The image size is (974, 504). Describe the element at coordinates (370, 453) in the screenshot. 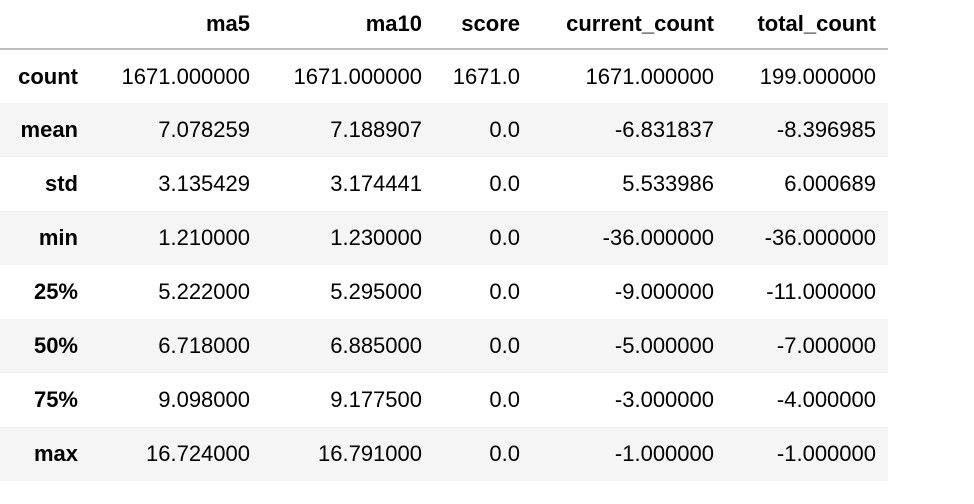

I see `table-cell: 16.791000` at that location.